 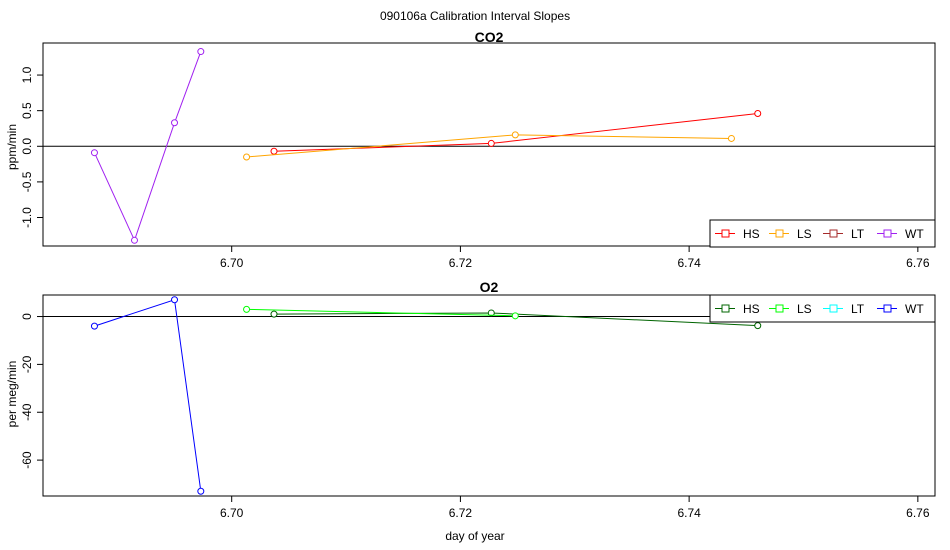 What do you see at coordinates (27, 181) in the screenshot?
I see `co2-y-tick-label: -0.5` at bounding box center [27, 181].